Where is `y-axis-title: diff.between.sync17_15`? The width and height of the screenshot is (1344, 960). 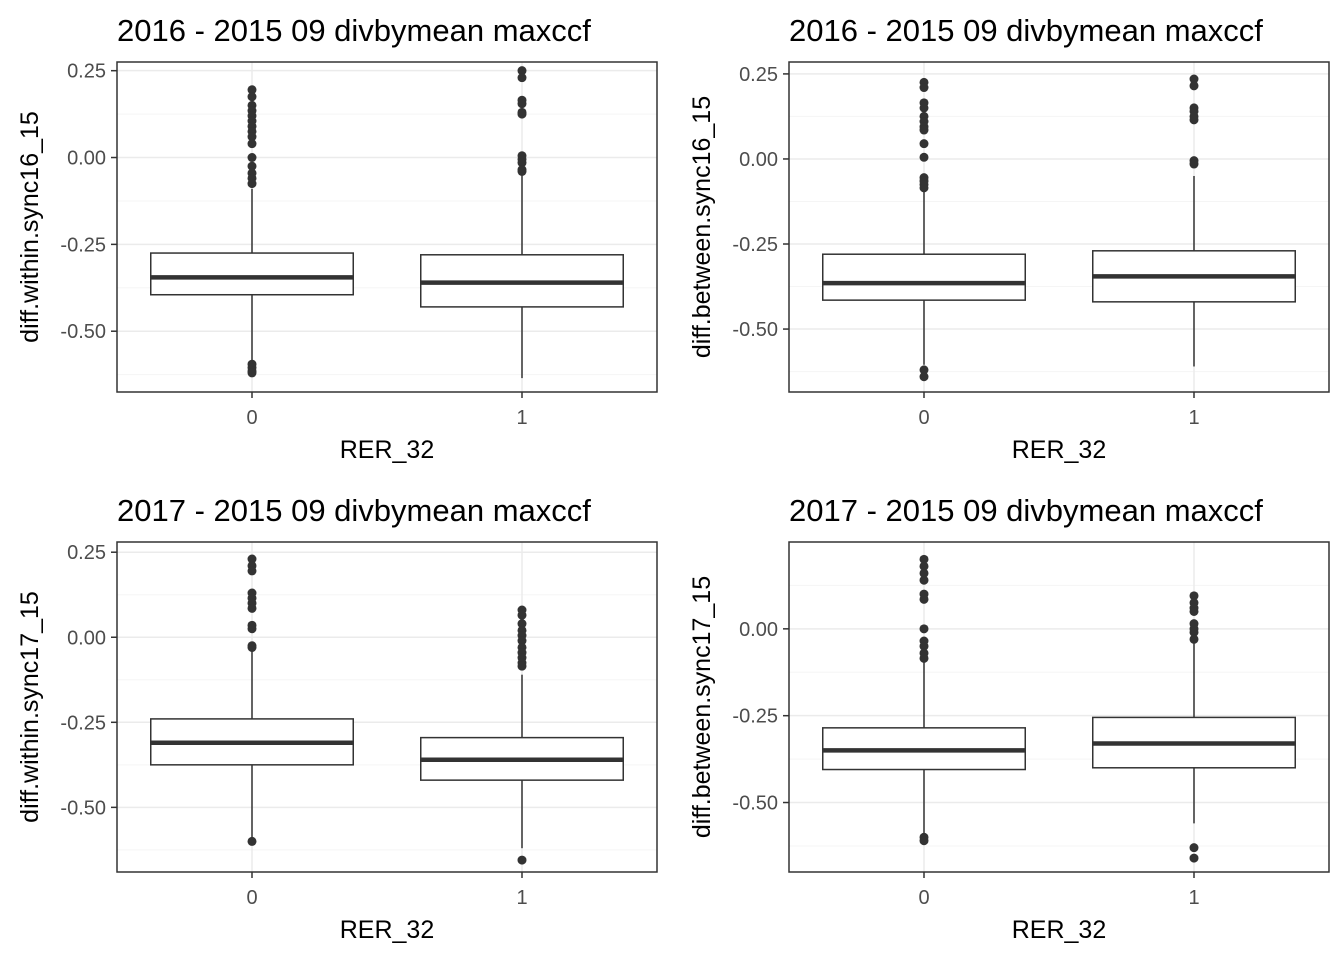 y-axis-title: diff.between.sync17_15 is located at coordinates (702, 707).